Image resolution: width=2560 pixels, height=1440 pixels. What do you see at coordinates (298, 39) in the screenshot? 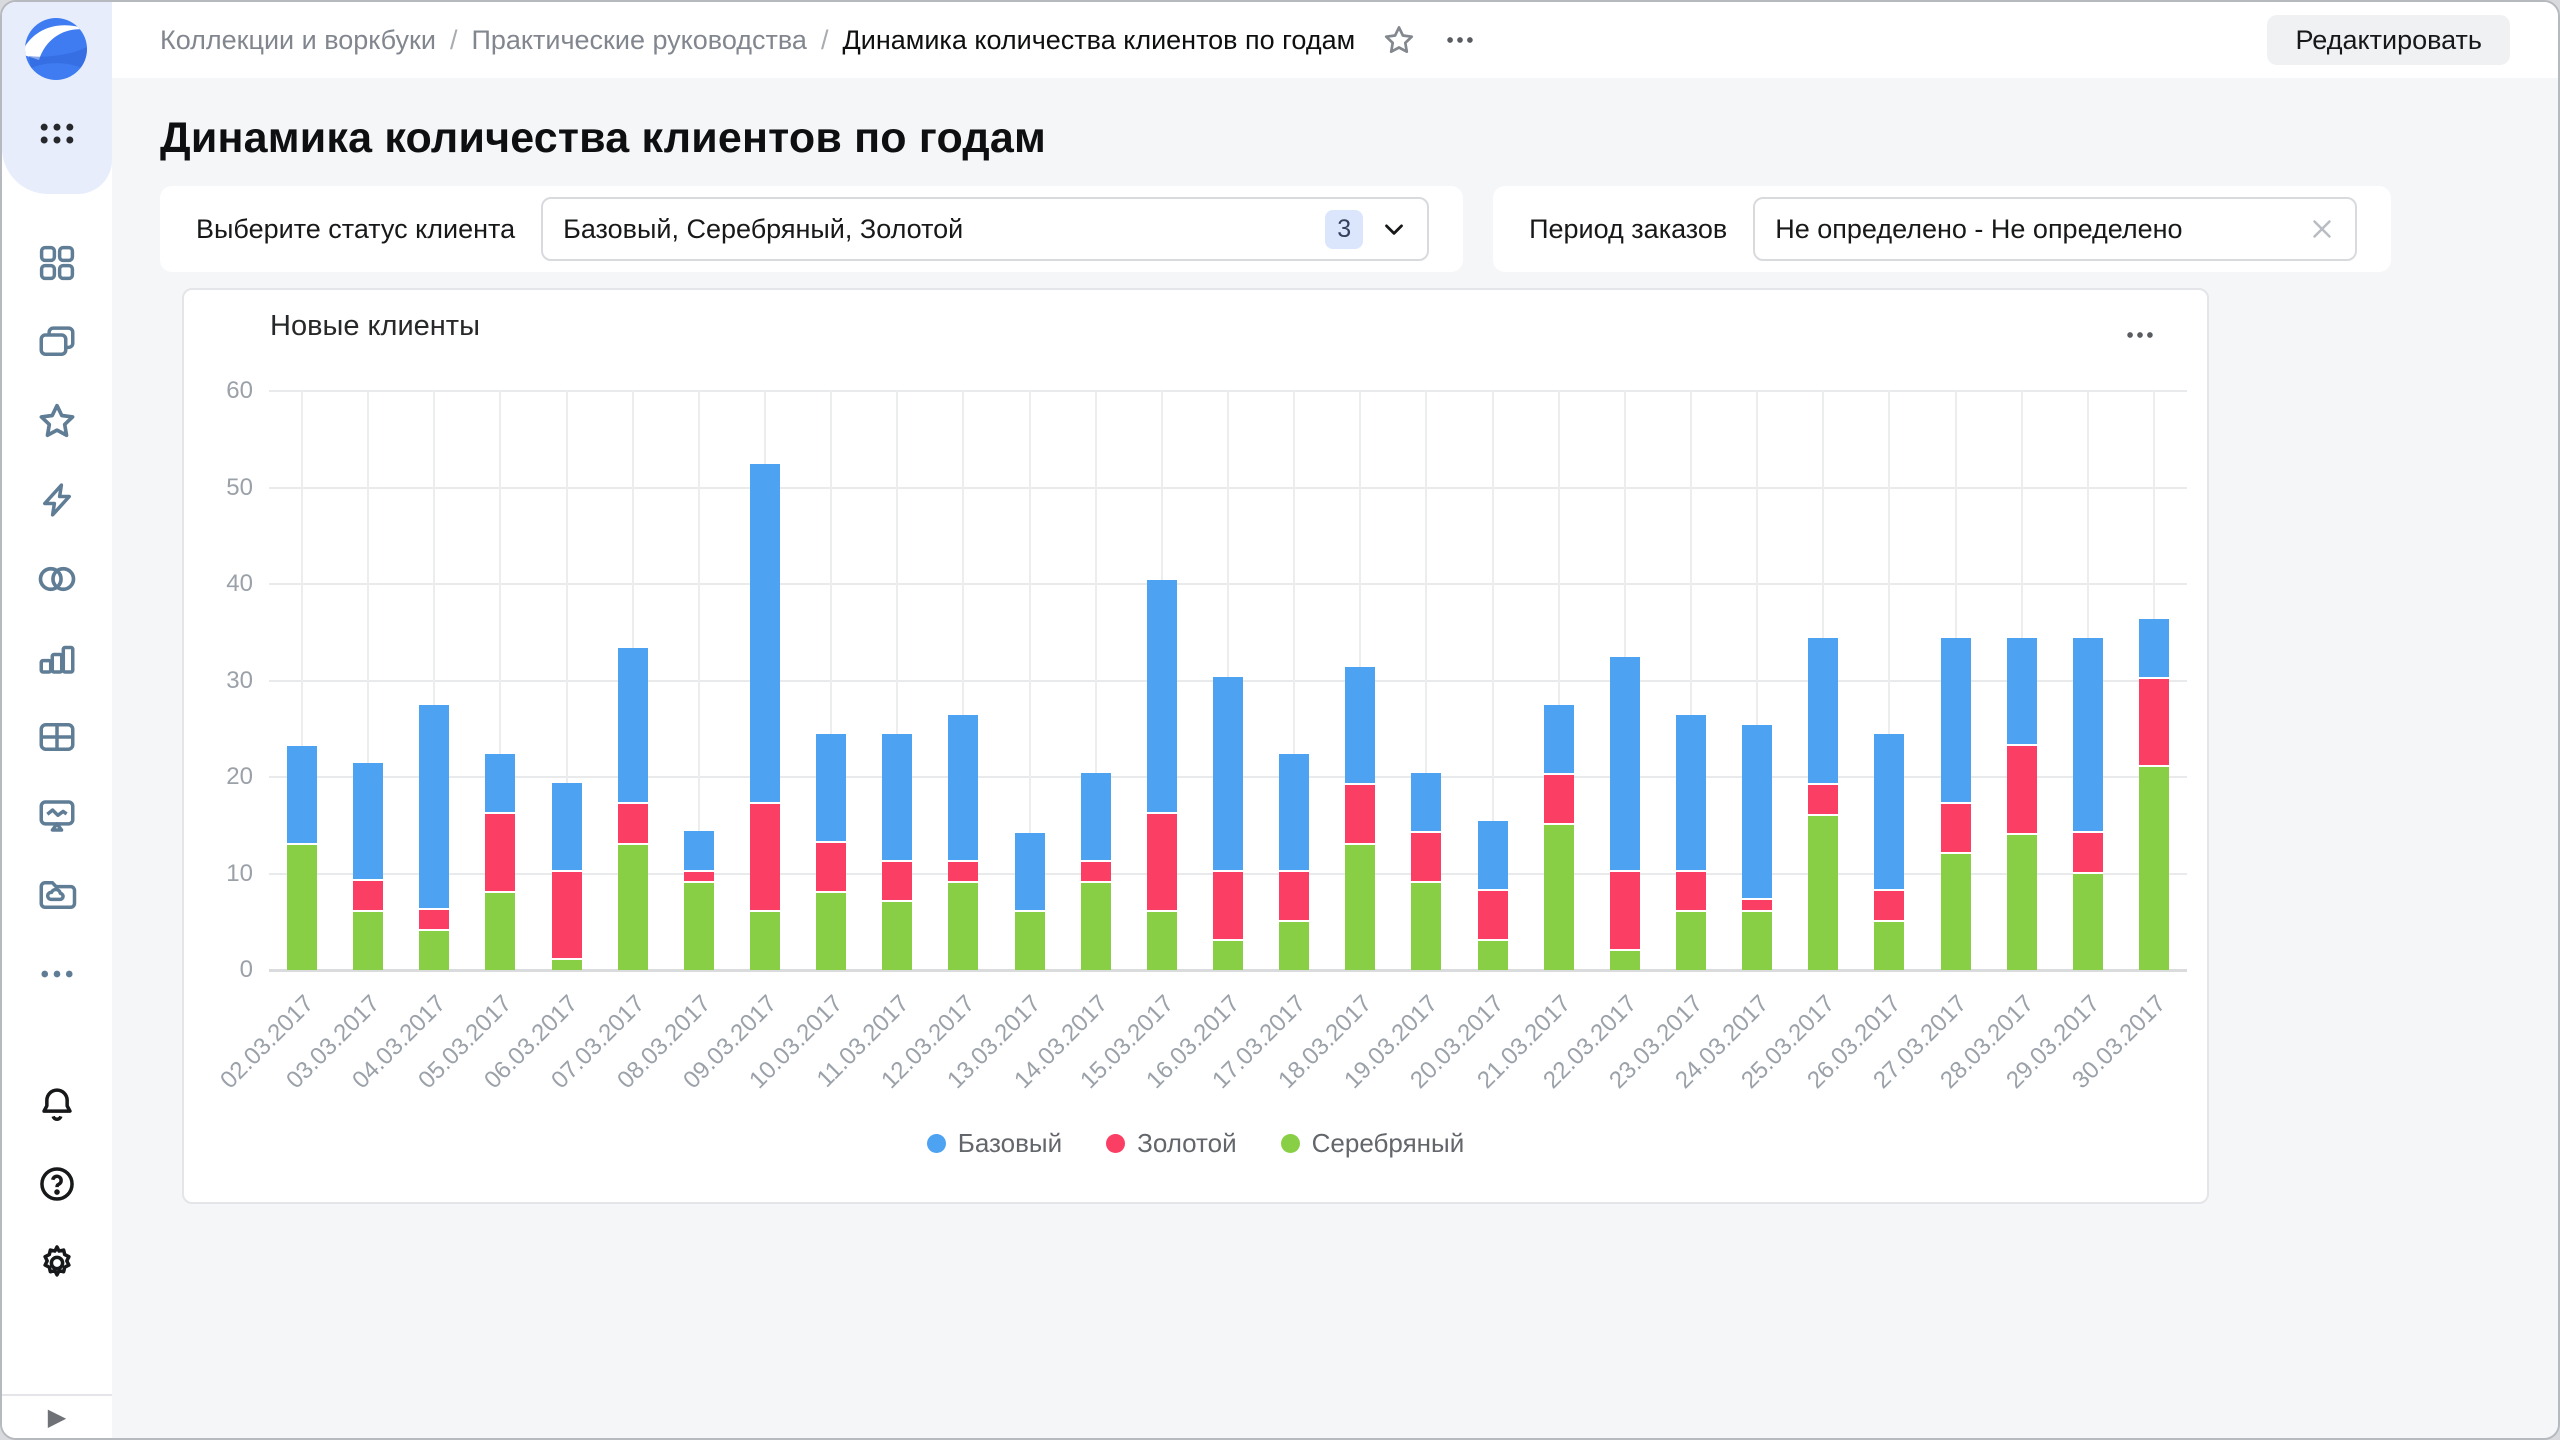
I see `breadcrumb-item: Коллекции и воркбуки` at bounding box center [298, 39].